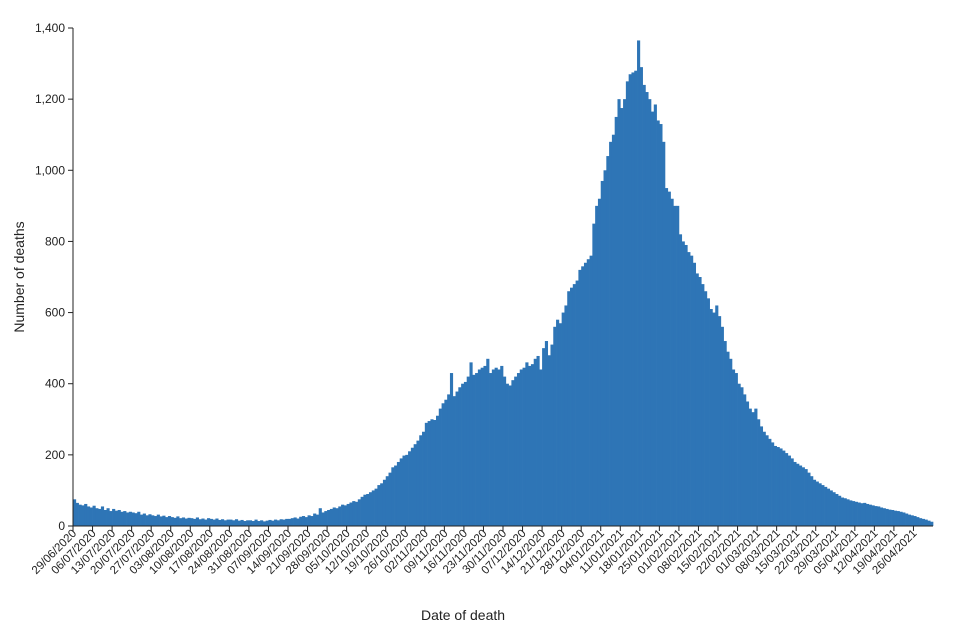 This screenshot has width=960, height=640. What do you see at coordinates (61, 526) in the screenshot?
I see `y-tick-label: 0` at bounding box center [61, 526].